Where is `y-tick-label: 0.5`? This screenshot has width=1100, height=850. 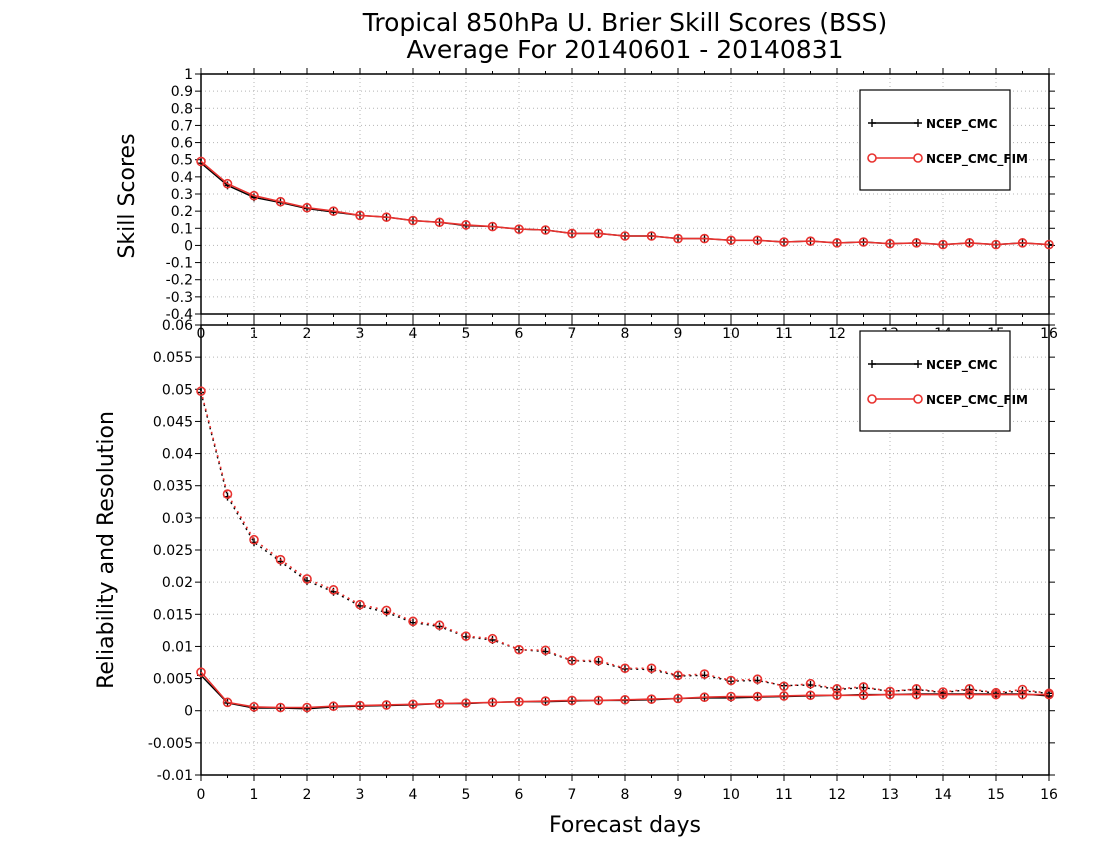 y-tick-label: 0.5 is located at coordinates (182, 161).